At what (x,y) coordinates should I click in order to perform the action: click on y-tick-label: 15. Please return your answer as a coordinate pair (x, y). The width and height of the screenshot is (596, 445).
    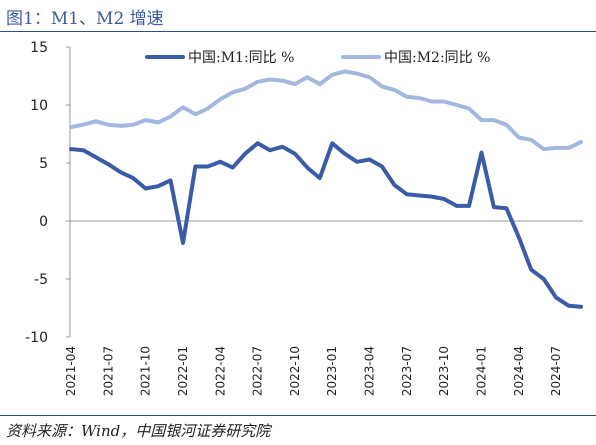
    Looking at the image, I should click on (39, 48).